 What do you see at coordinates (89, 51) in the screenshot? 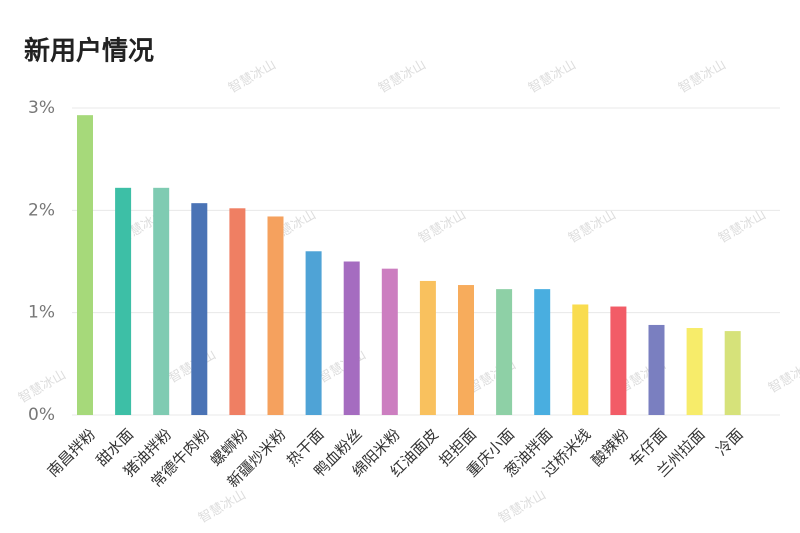
I see `chart-title: 新用户情况` at bounding box center [89, 51].